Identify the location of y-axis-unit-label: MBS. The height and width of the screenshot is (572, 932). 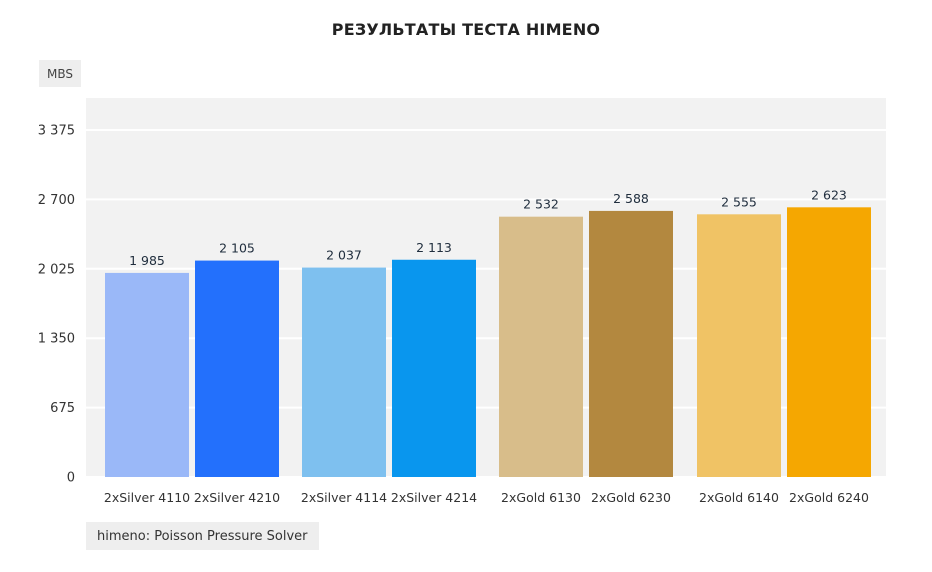
(60, 73).